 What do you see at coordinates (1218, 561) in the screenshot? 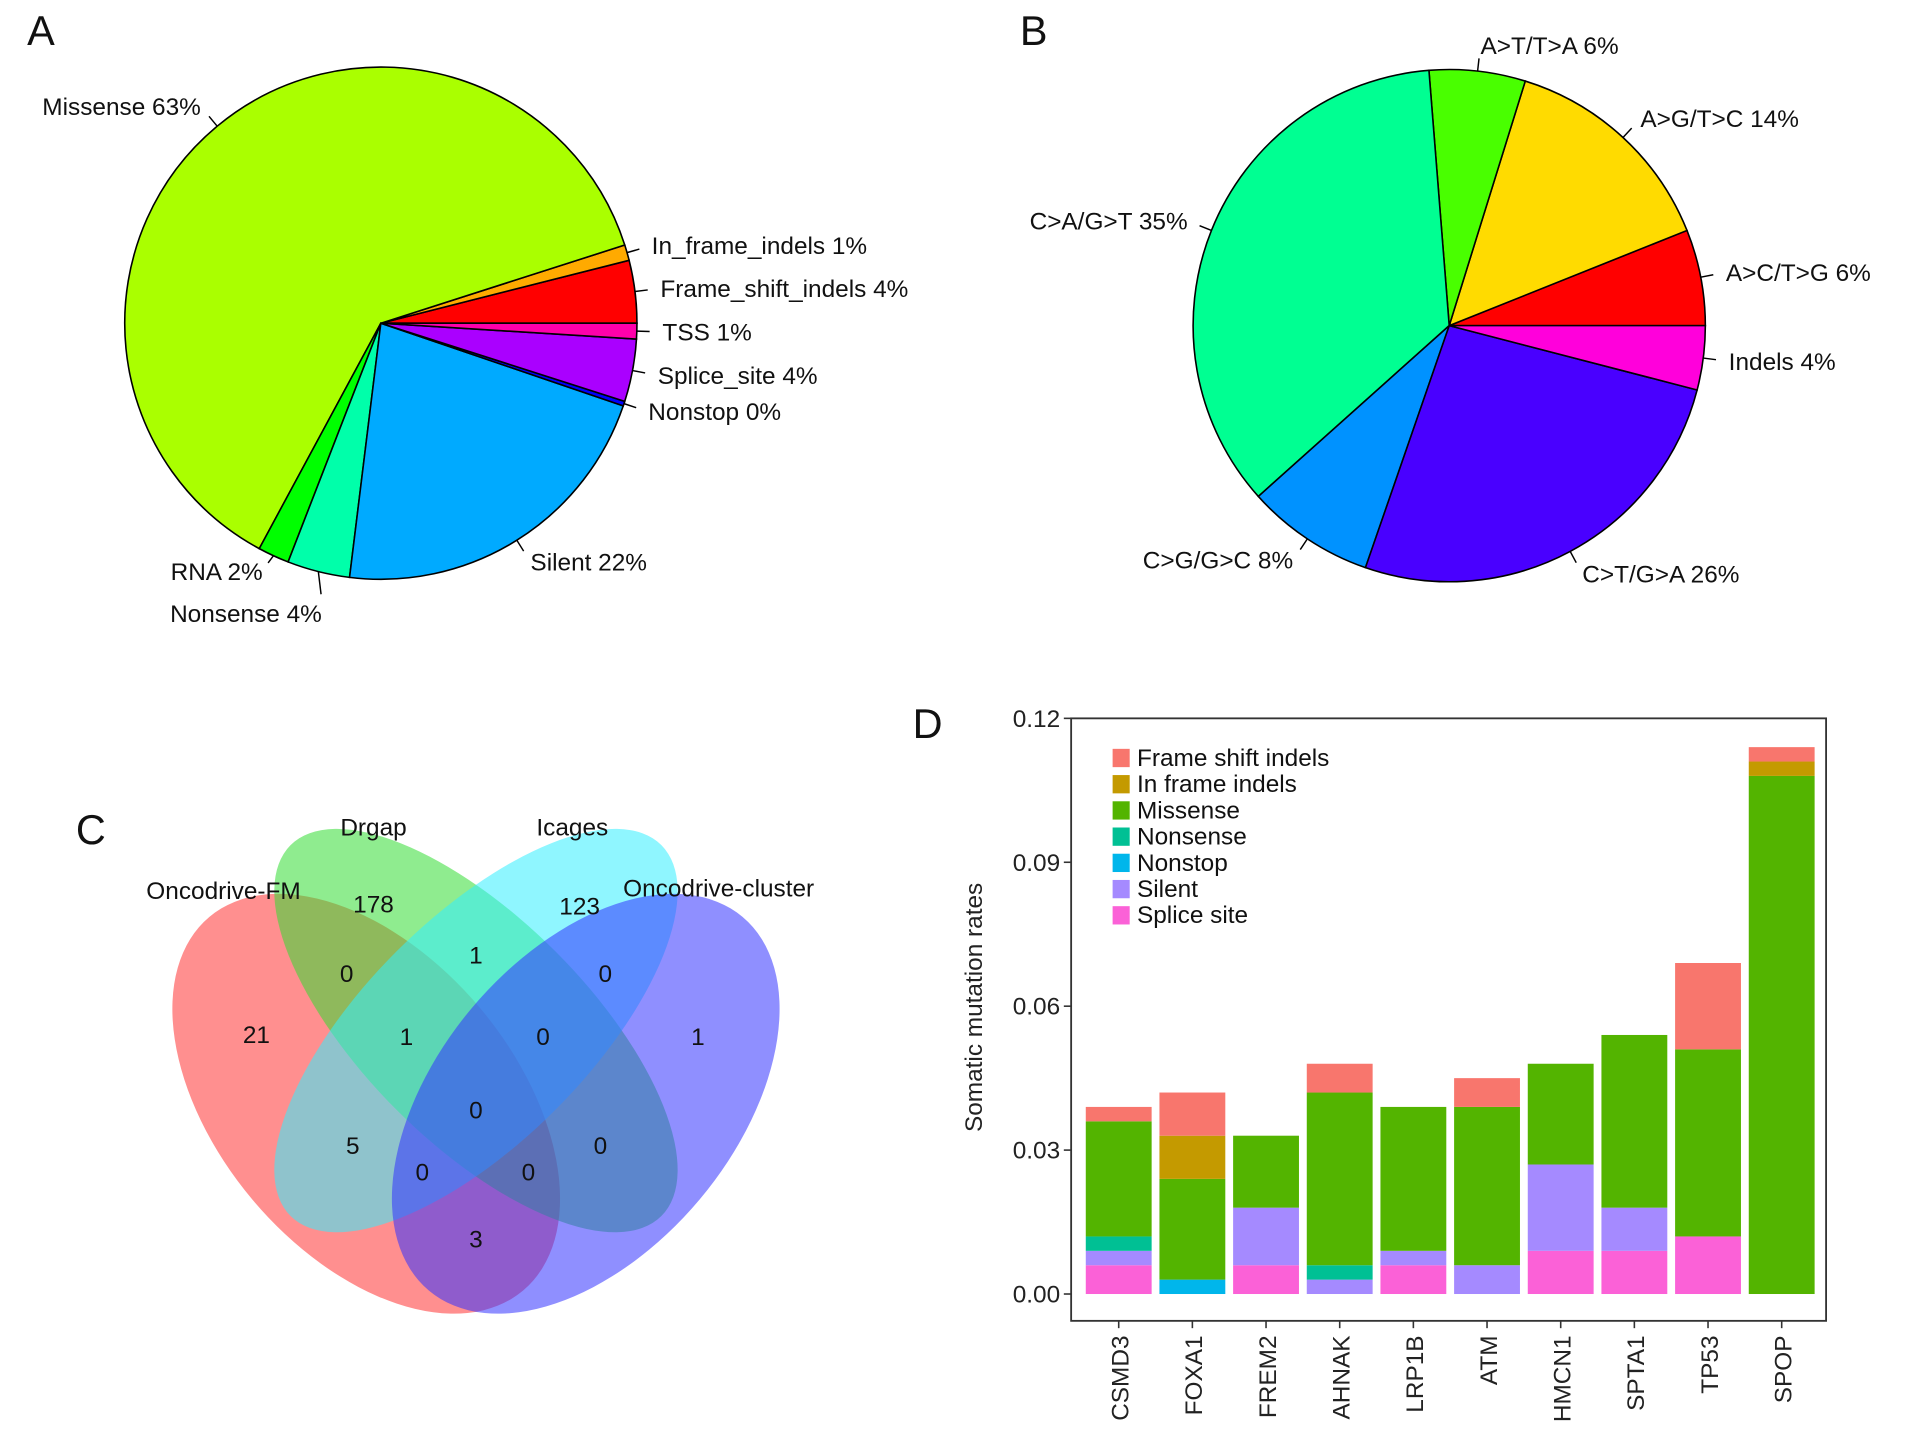
I see `slice-label: C>G/G>C 8%` at bounding box center [1218, 561].